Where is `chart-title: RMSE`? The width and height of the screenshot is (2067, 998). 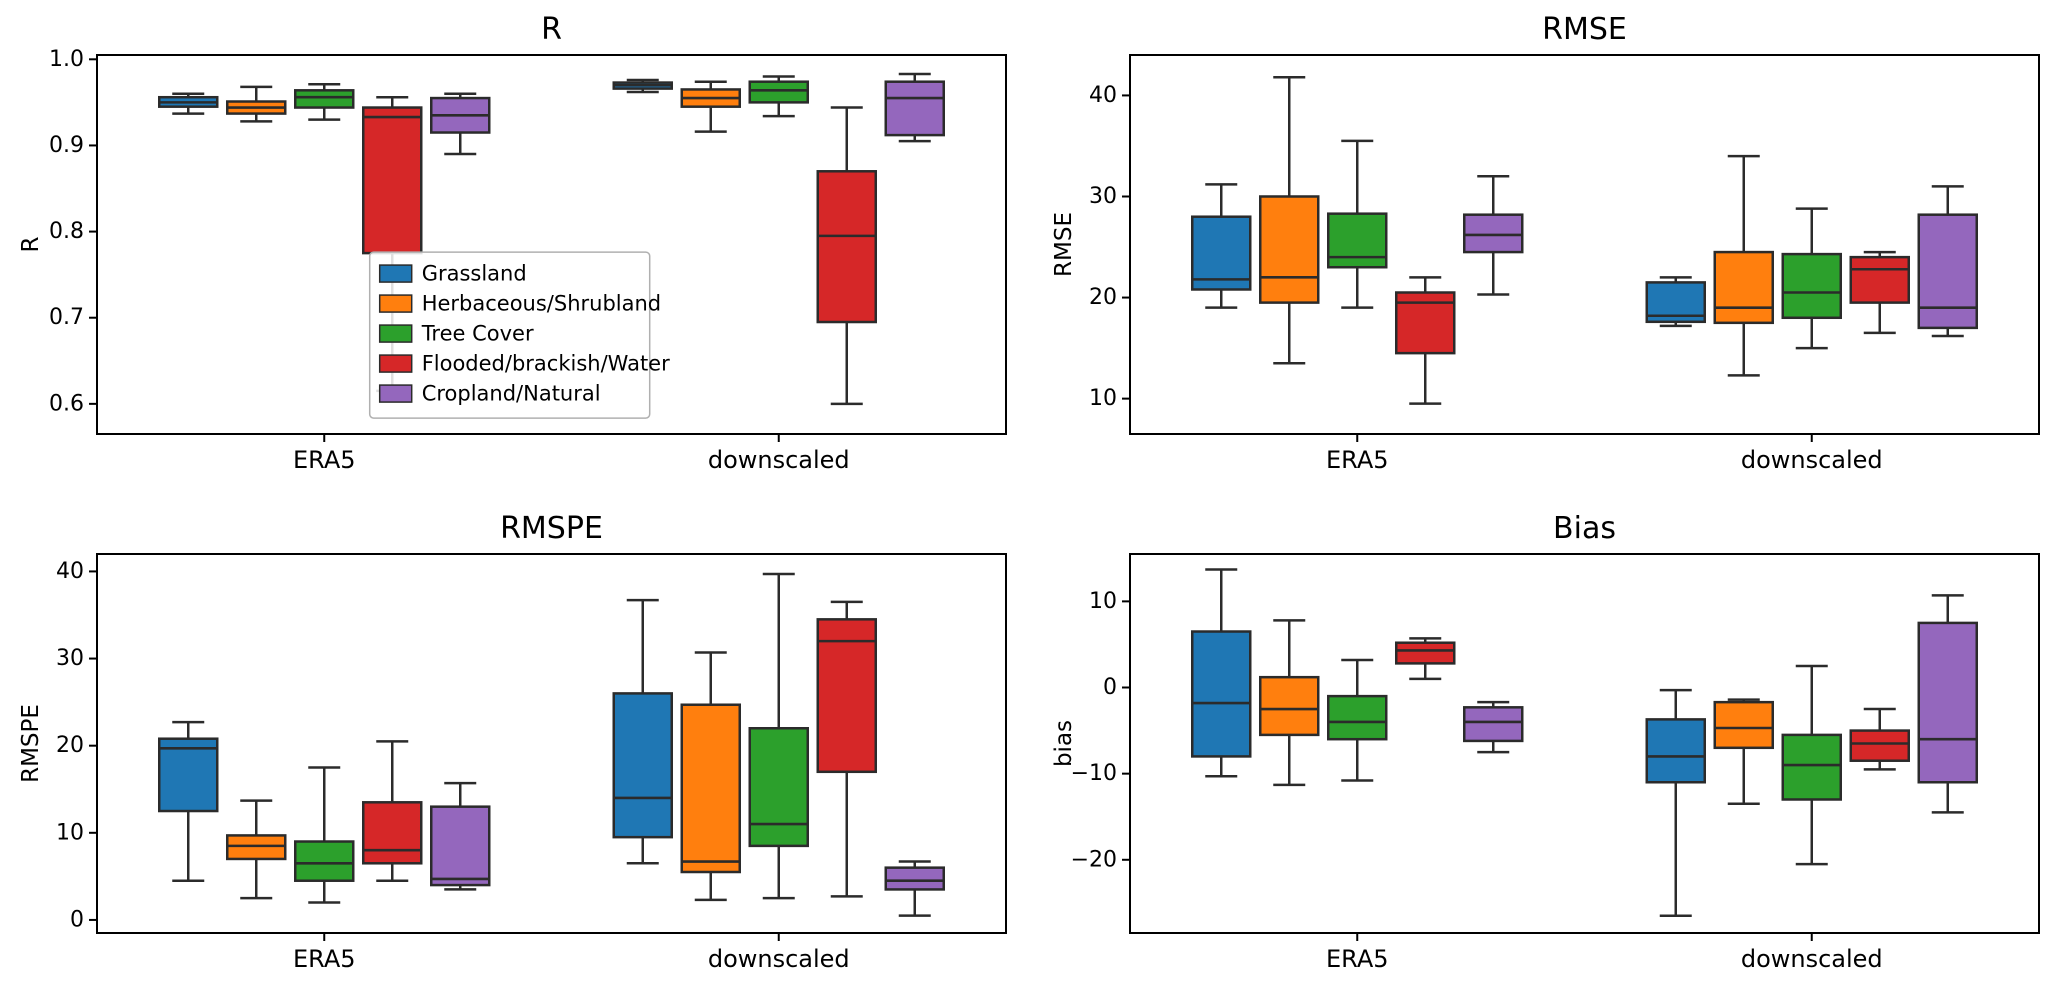 chart-title: RMSE is located at coordinates (1584, 29).